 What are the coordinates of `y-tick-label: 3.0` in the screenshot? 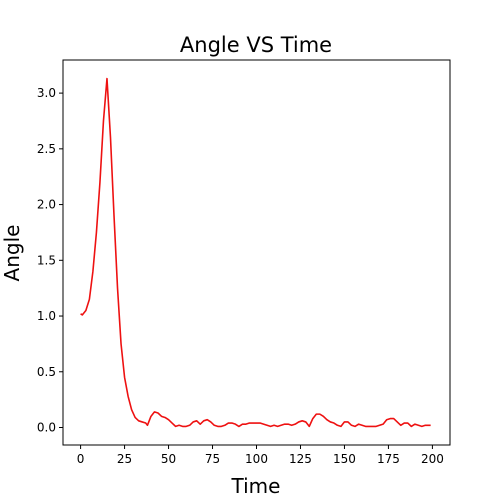 It's located at (46, 93).